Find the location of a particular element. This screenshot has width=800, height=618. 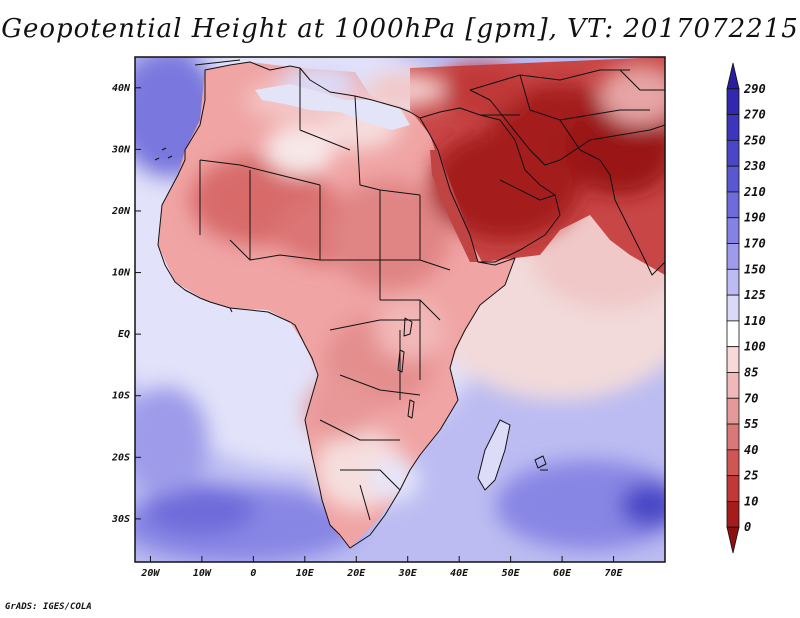

colorbar-level-label: 100 is located at coordinates (755, 347).